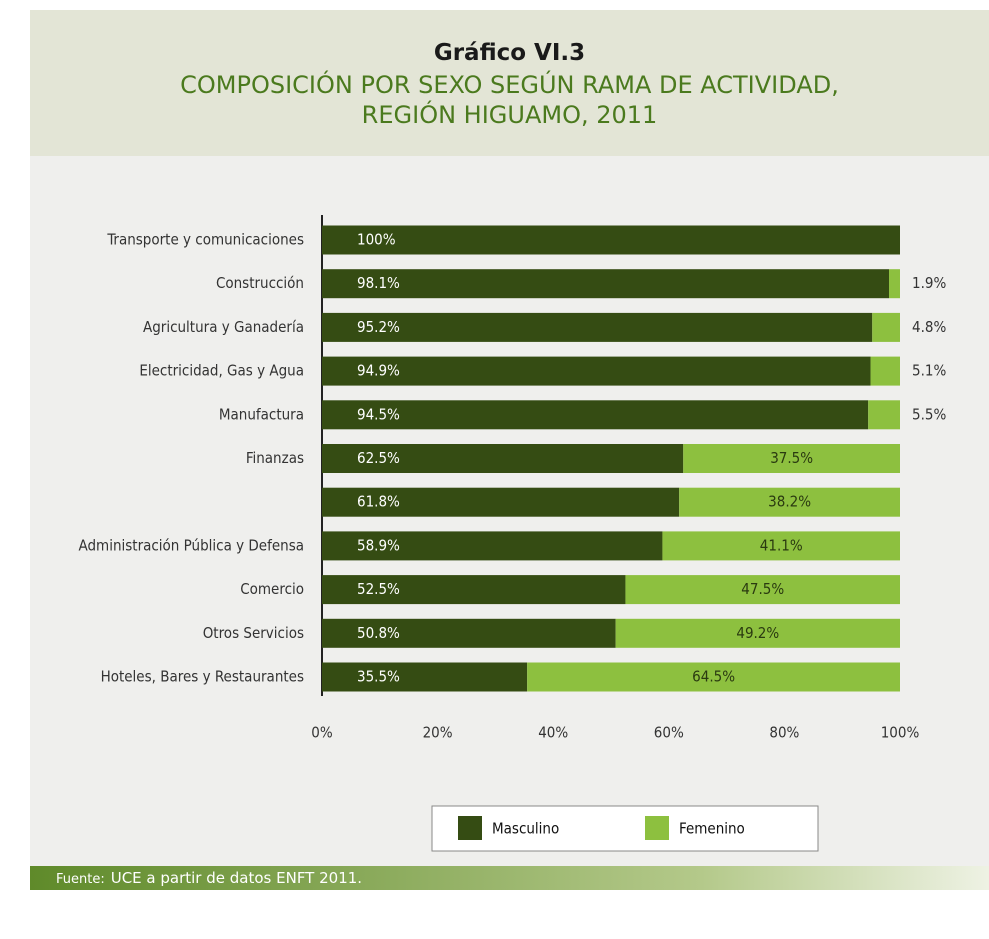 This screenshot has width=989, height=939. Describe the element at coordinates (509, 53) in the screenshot. I see `chart-kicker: Gráfico VI.3` at that location.